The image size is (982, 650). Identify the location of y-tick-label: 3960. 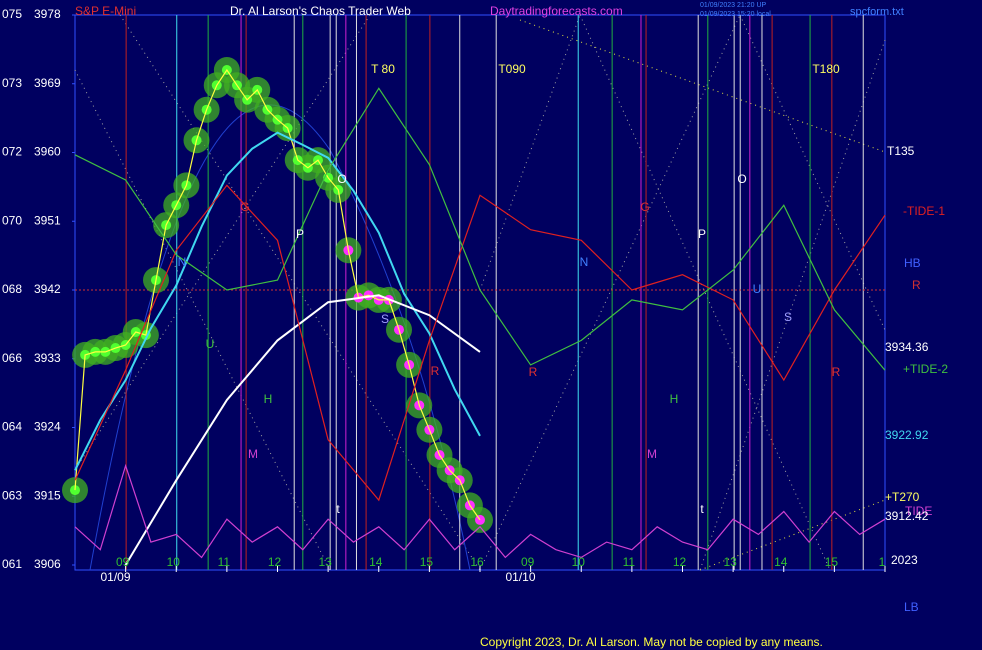
(47, 152).